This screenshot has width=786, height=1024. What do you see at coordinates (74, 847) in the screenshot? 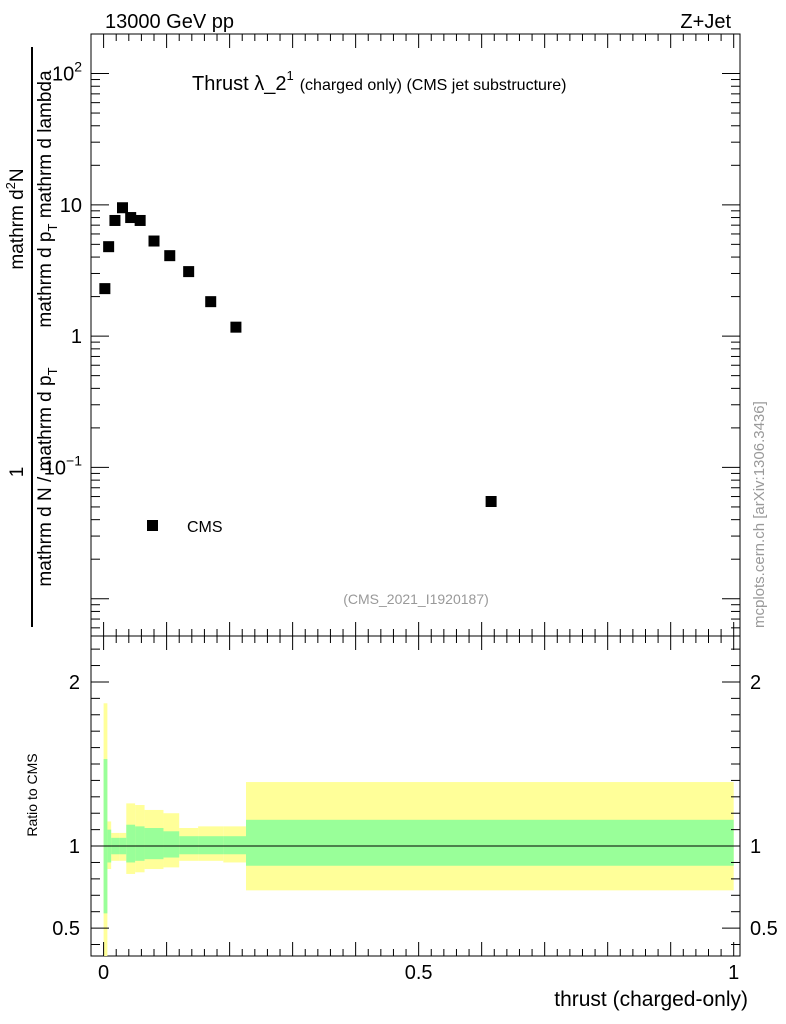
I see `ratio-y-tick-label: 1` at bounding box center [74, 847].